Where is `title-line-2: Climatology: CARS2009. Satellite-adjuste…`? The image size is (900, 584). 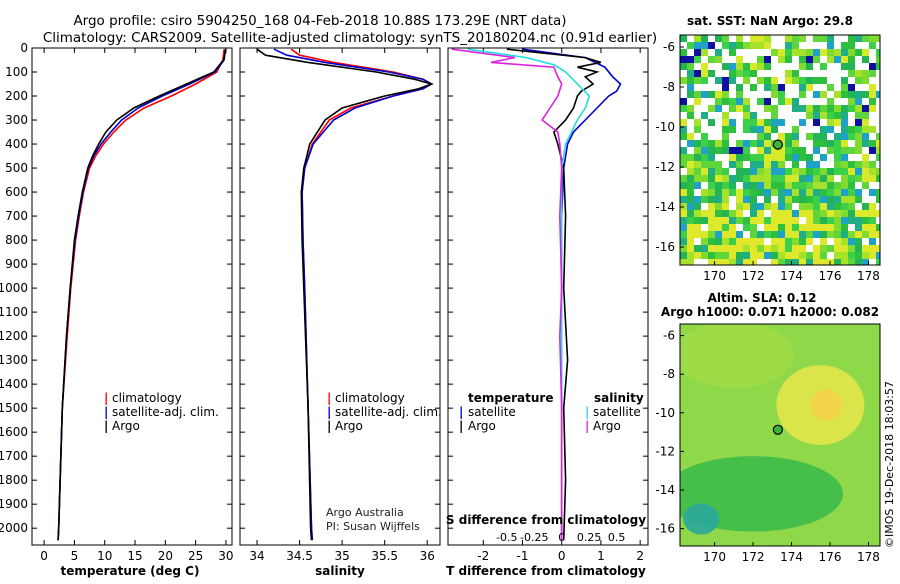
title-line-2: Climatology: CARS2009. Satellite-adjuste… is located at coordinates (350, 38).